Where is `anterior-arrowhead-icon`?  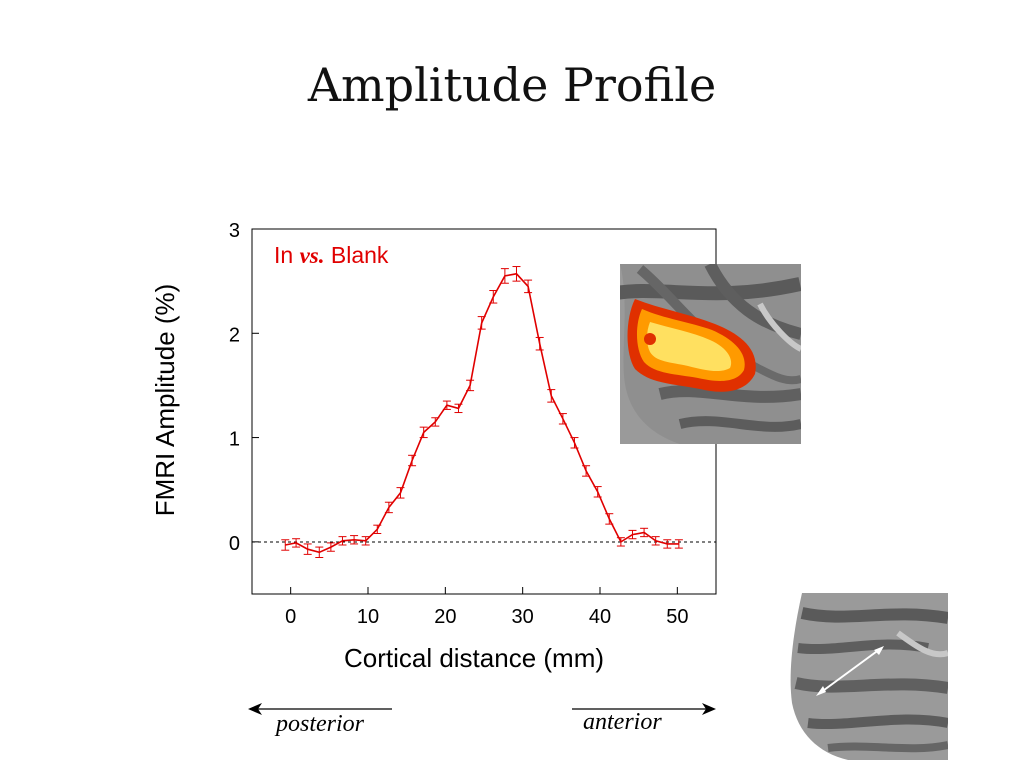 anterior-arrowhead-icon is located at coordinates (709, 709).